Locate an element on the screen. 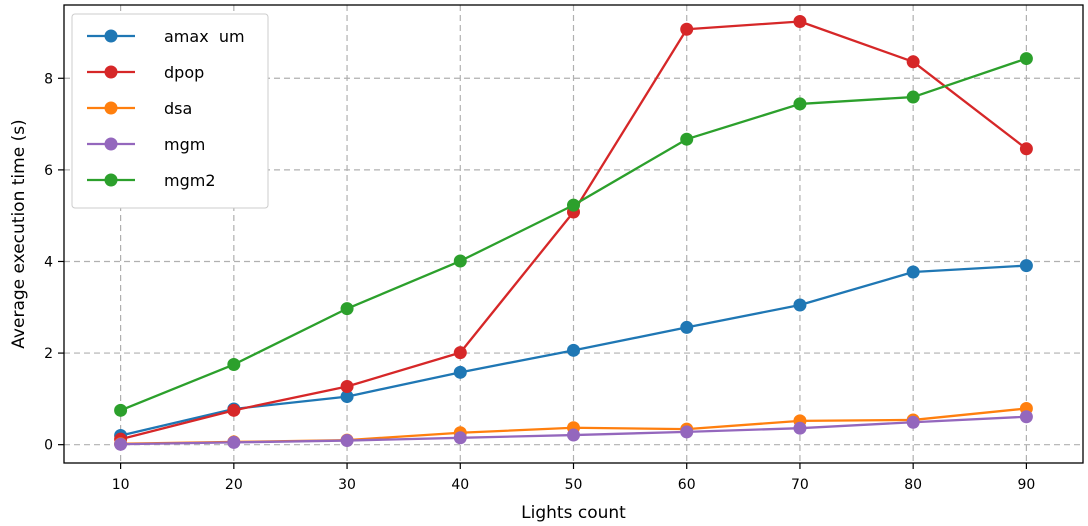 The height and width of the screenshot is (526, 1088). x-tick-label: 20 is located at coordinates (234, 485).